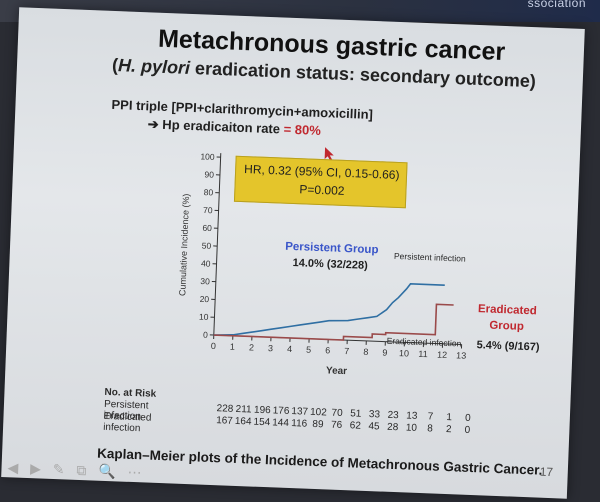  I want to click on x-tick-label: 12, so click(442, 355).